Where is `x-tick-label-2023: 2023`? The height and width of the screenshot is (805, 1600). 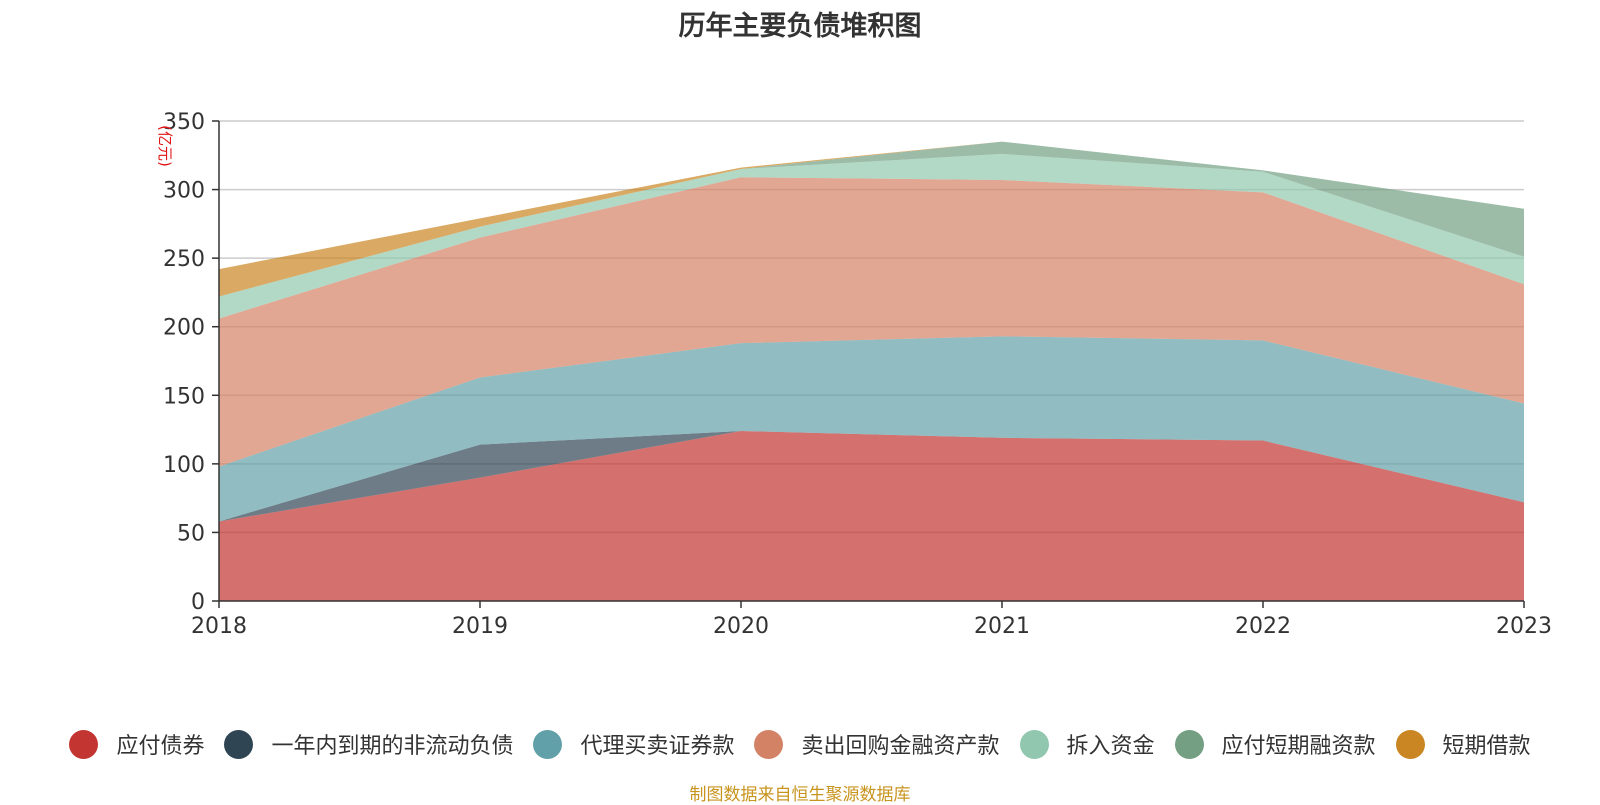 x-tick-label-2023: 2023 is located at coordinates (1524, 626).